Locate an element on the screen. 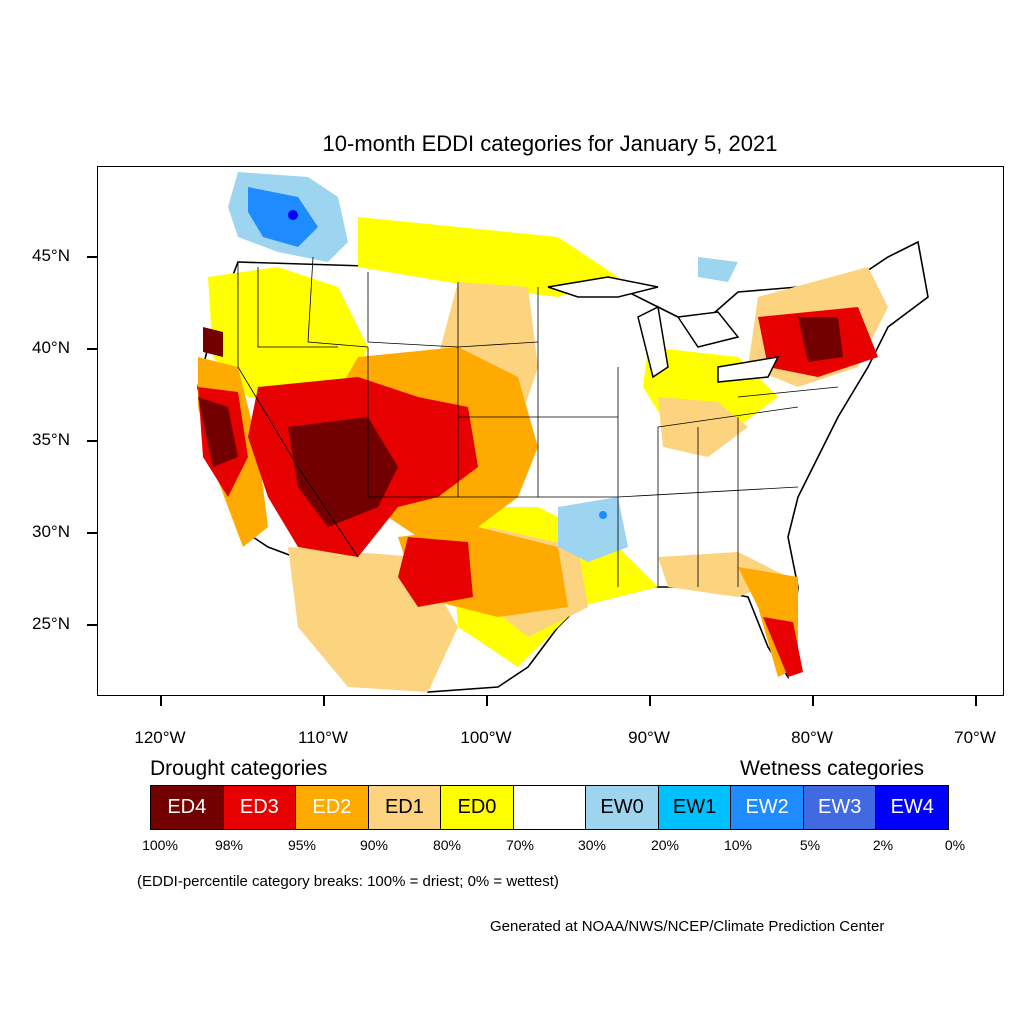 The image size is (1024, 1024). break-label: 90% is located at coordinates (374, 845).